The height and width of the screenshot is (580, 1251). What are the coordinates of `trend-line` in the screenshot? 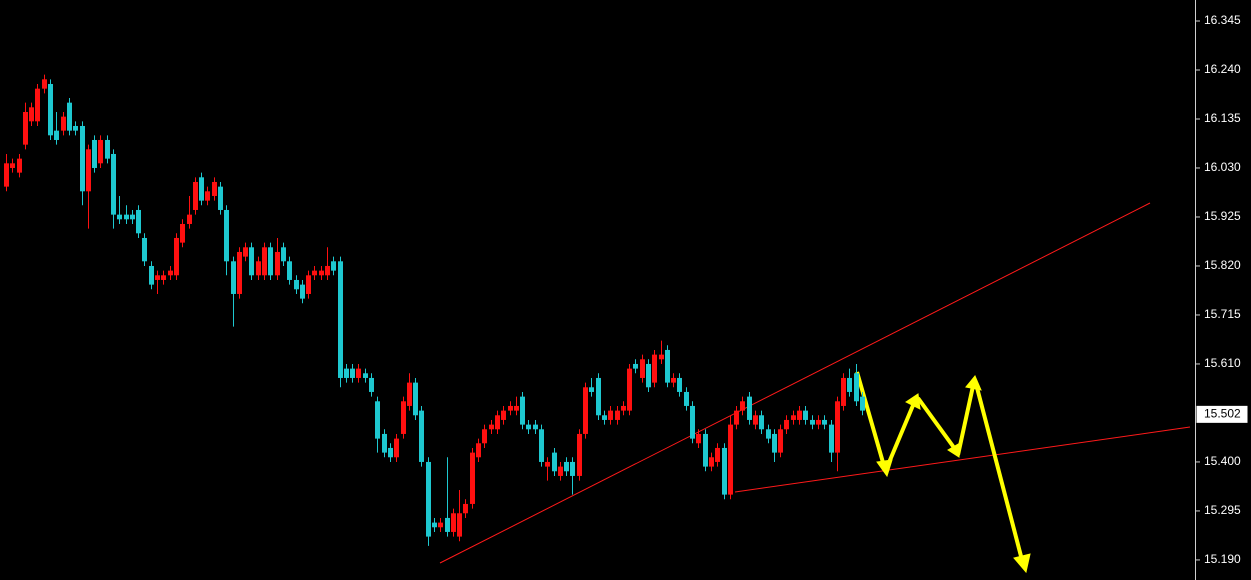 It's located at (962, 459).